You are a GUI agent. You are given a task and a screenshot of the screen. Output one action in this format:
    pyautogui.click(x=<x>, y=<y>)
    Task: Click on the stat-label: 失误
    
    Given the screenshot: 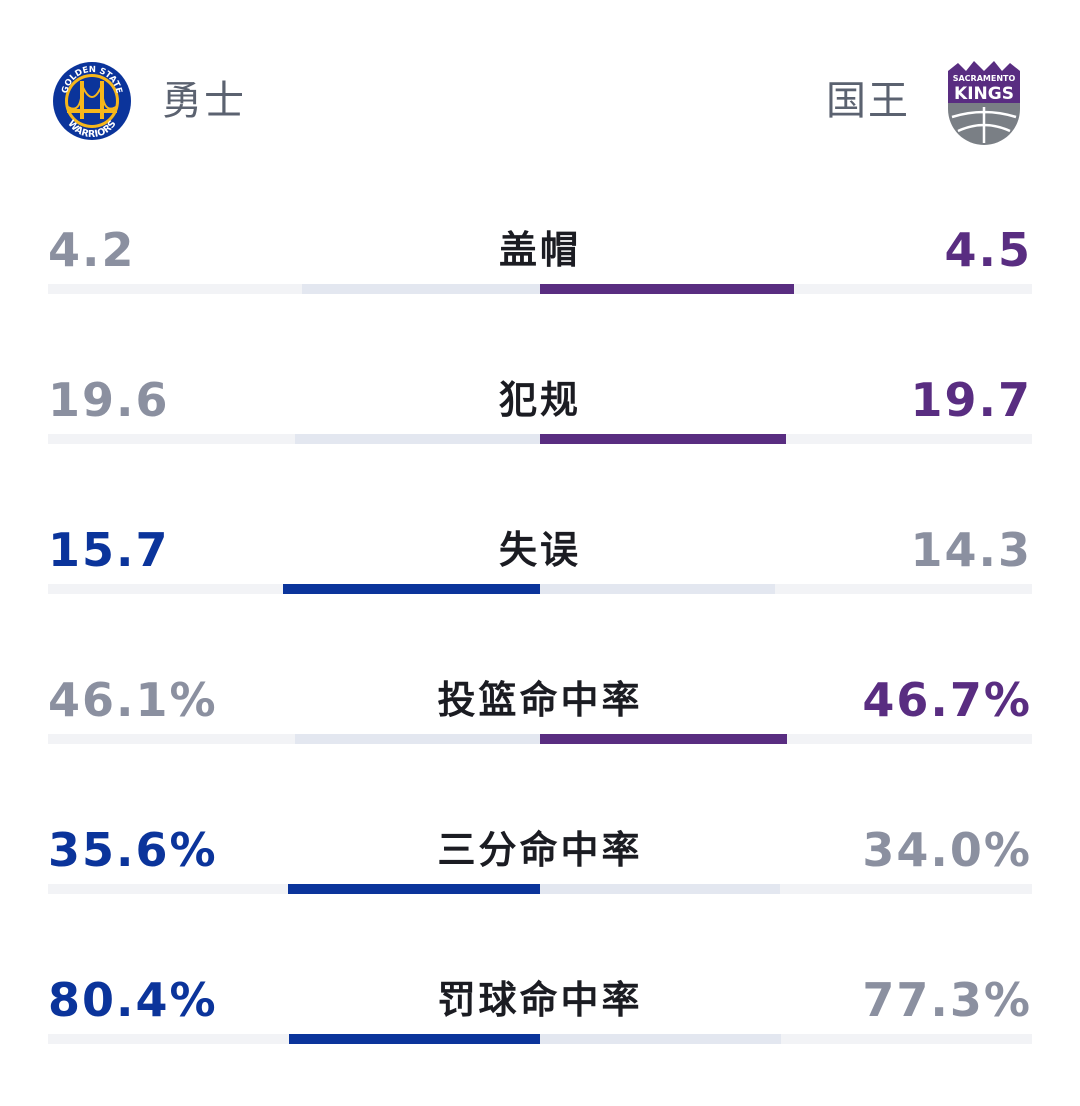 What is the action you would take?
    pyautogui.click(x=539, y=550)
    